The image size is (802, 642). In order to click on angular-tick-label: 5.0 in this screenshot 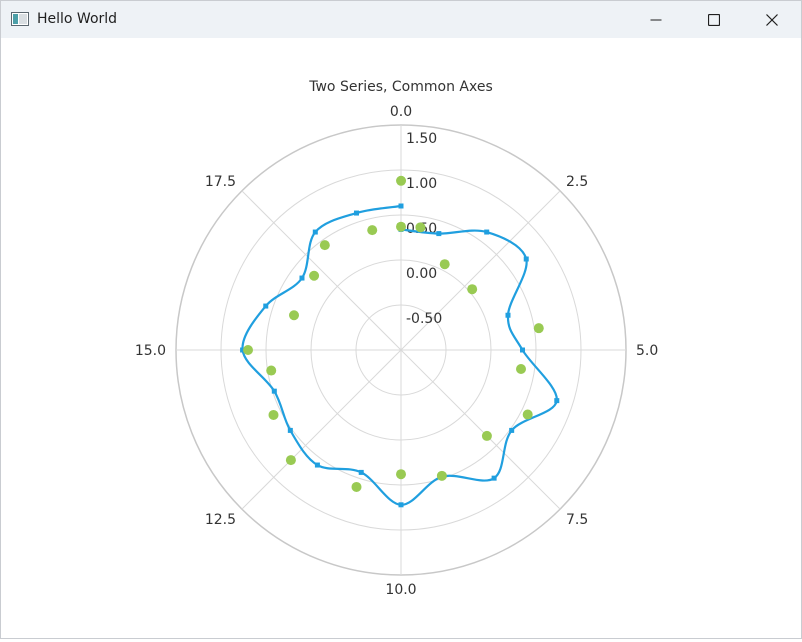, I will do `click(647, 351)`.